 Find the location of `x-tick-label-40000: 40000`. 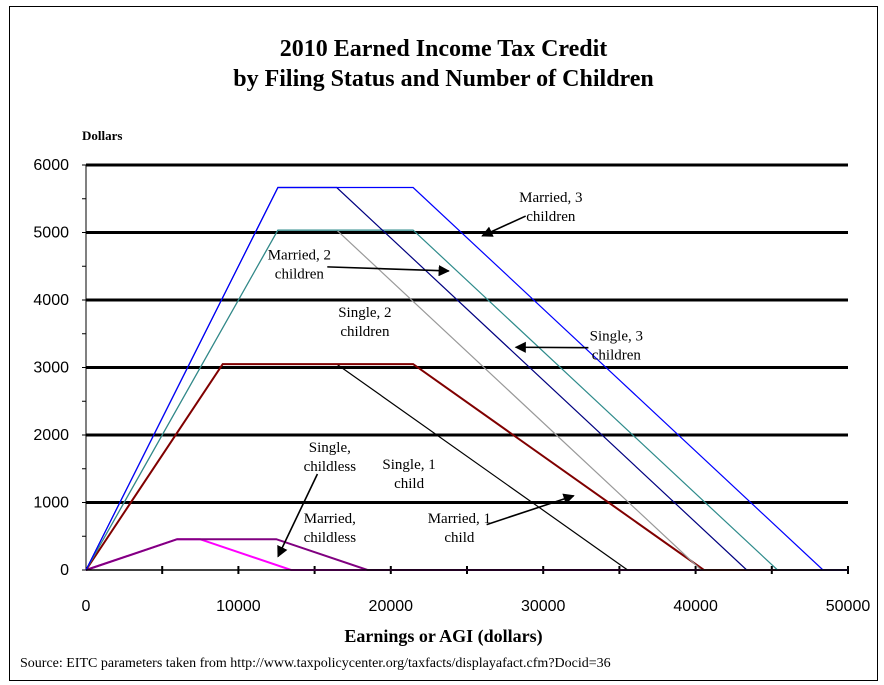

x-tick-label-40000: 40000 is located at coordinates (695, 606).